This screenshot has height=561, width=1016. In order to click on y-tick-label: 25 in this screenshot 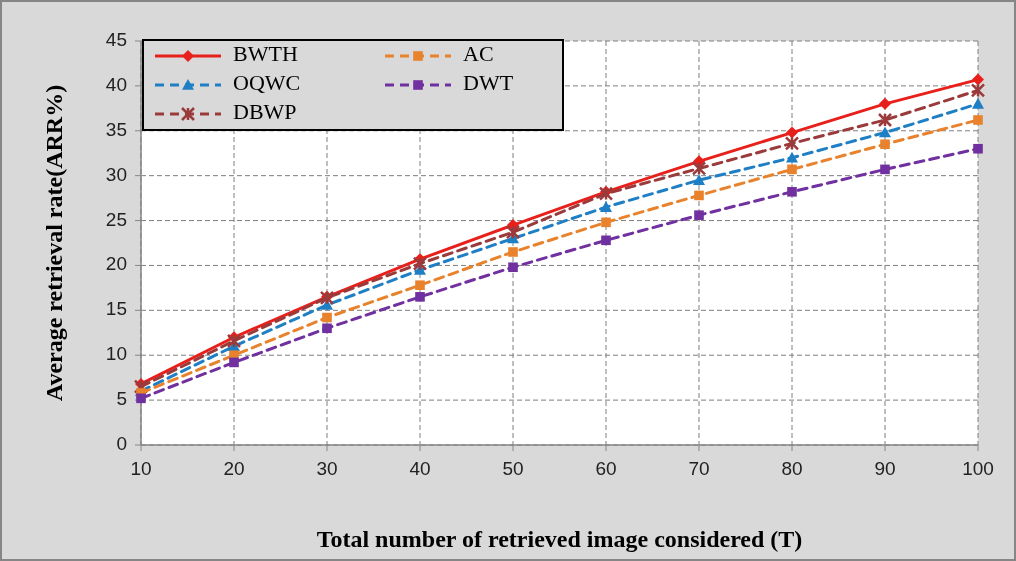, I will do `click(116, 219)`.